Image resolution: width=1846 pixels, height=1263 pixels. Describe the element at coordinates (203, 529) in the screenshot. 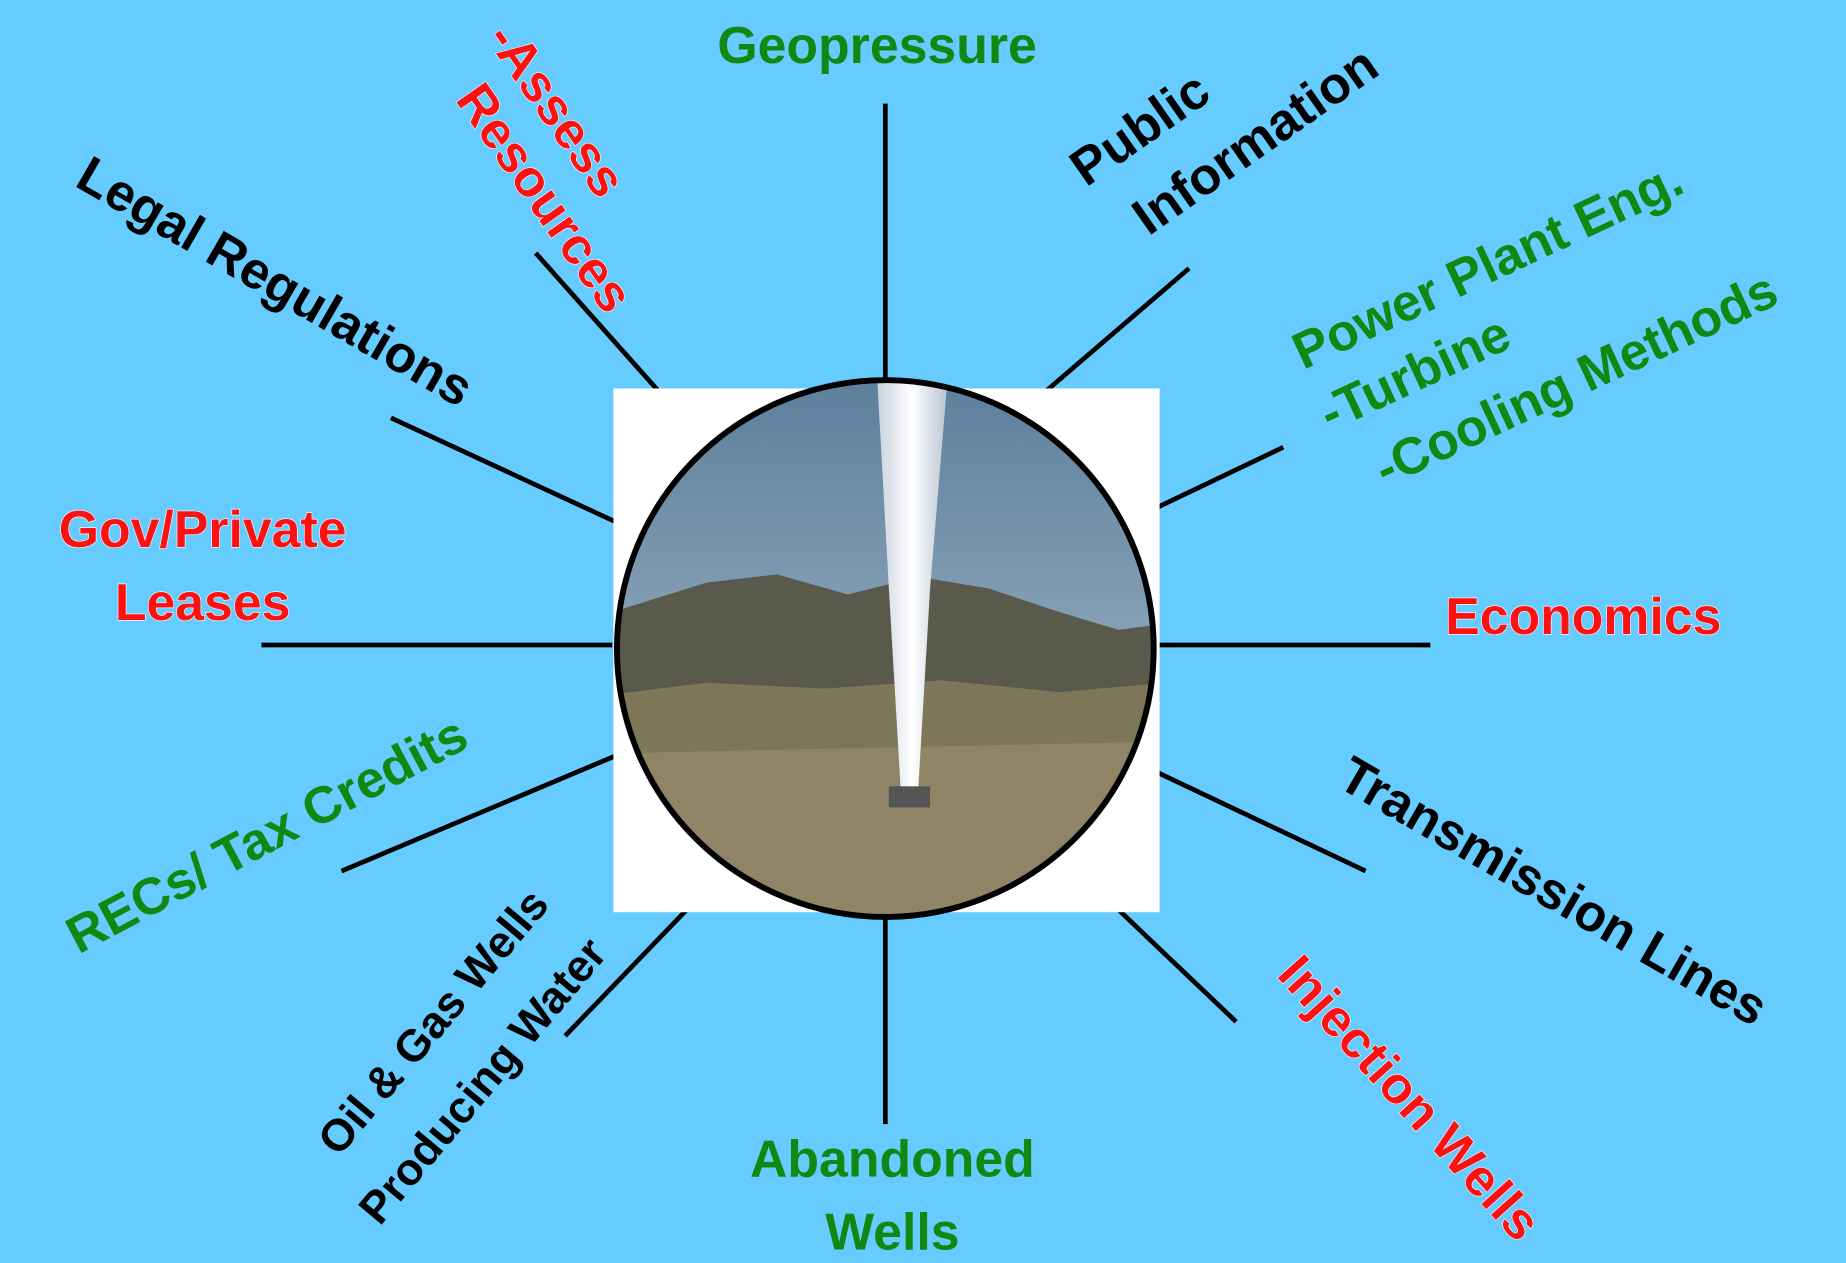

I see `node-label: Gov/Private` at that location.